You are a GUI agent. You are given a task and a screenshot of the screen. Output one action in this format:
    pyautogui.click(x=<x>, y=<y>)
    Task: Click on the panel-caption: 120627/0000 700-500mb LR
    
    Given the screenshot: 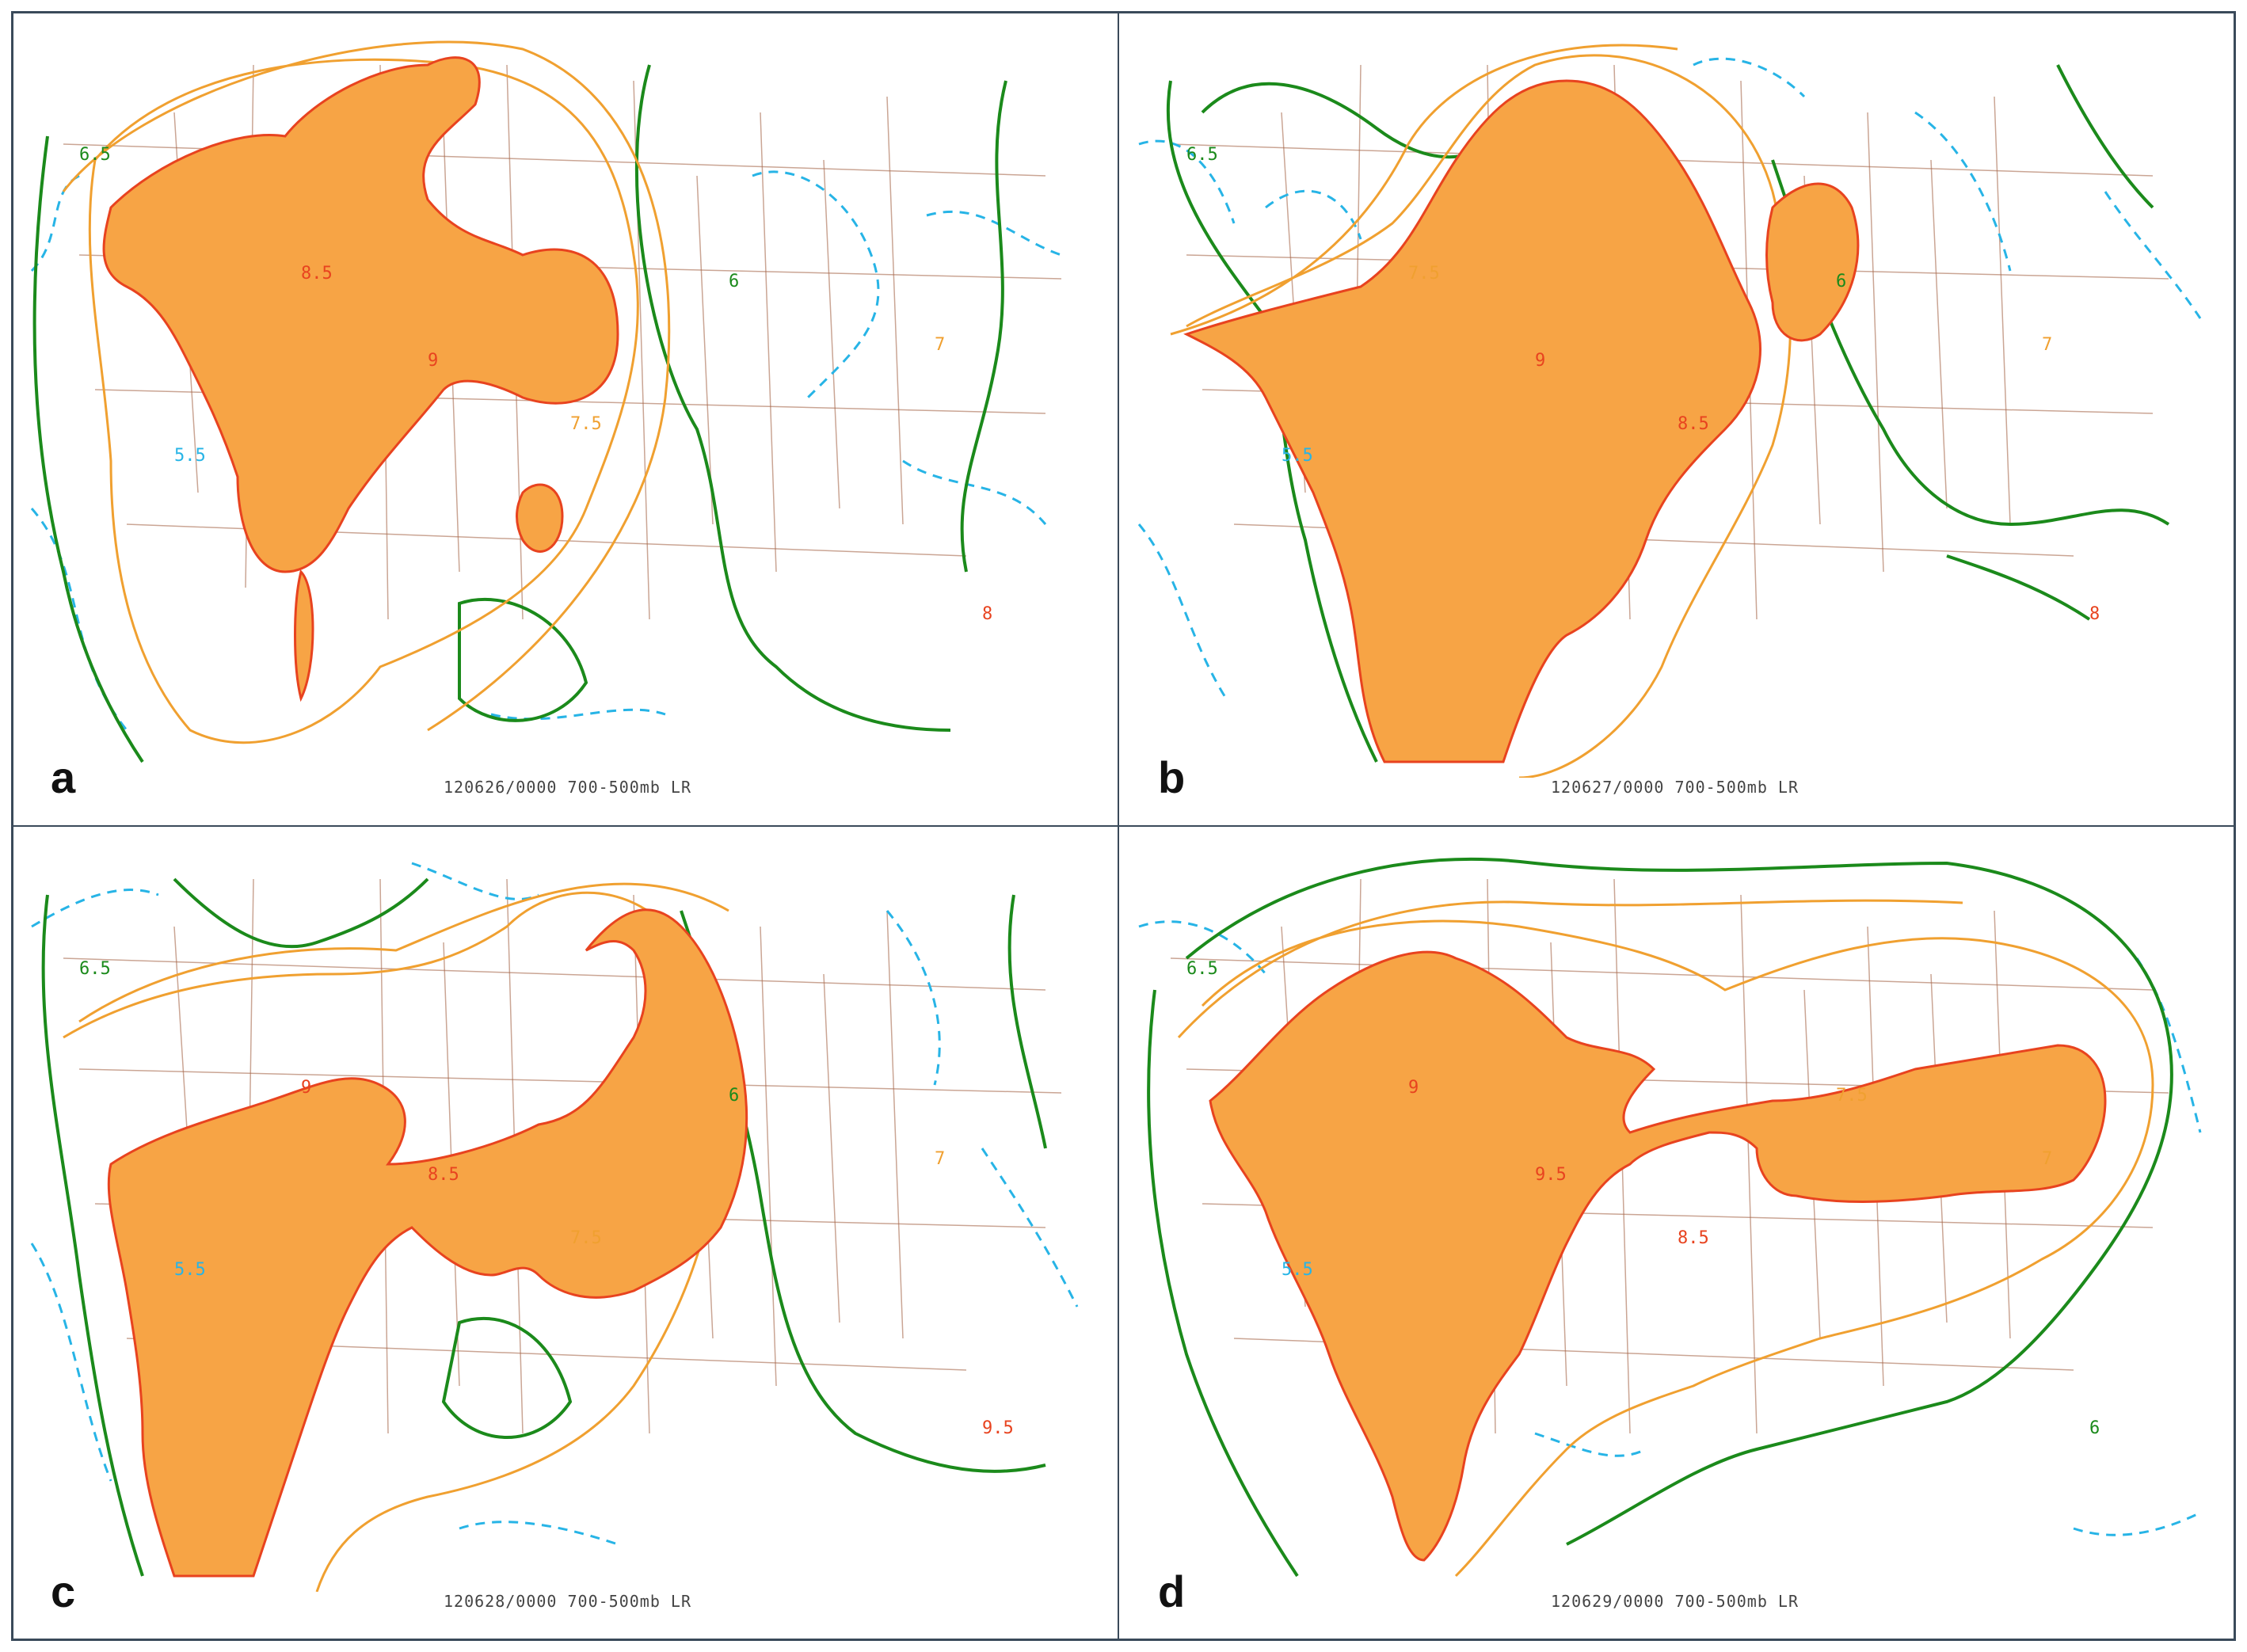 What is the action you would take?
    pyautogui.click(x=1675, y=787)
    